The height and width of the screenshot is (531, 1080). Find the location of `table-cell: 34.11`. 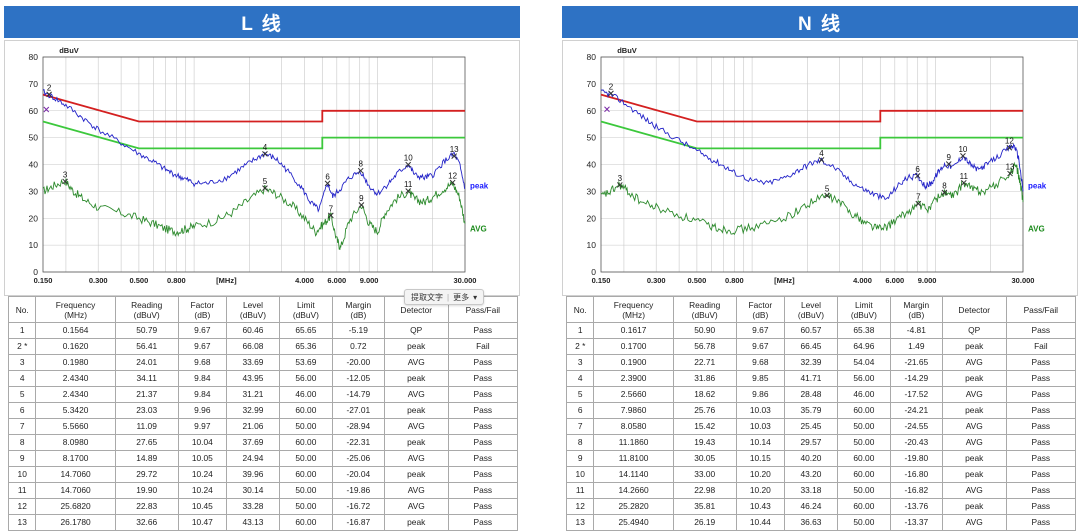

table-cell: 34.11 is located at coordinates (146, 378).